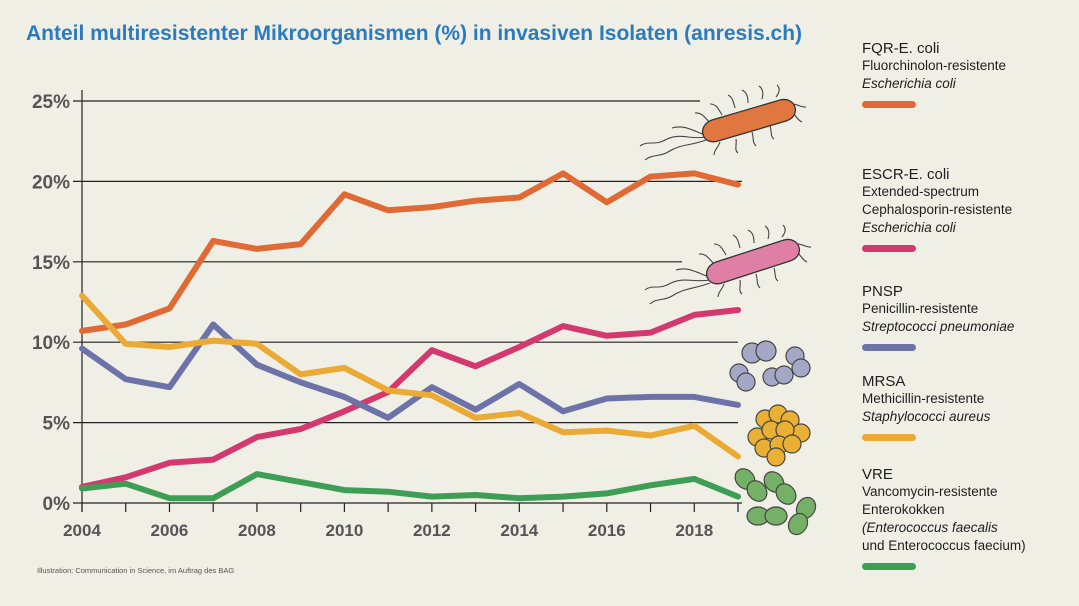  Describe the element at coordinates (257, 530) in the screenshot. I see `x-tick-label: 2008` at that location.